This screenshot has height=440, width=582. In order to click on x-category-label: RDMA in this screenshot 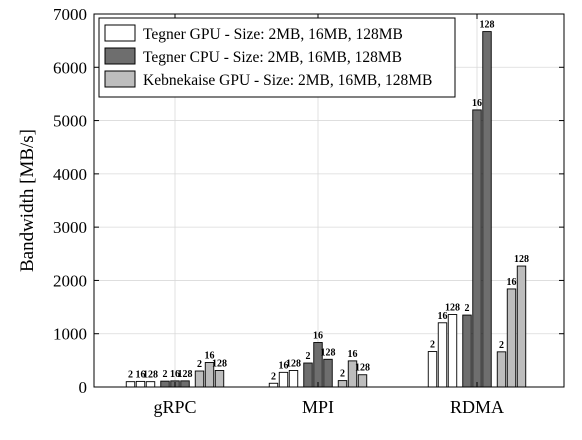, I will do `click(477, 407)`.